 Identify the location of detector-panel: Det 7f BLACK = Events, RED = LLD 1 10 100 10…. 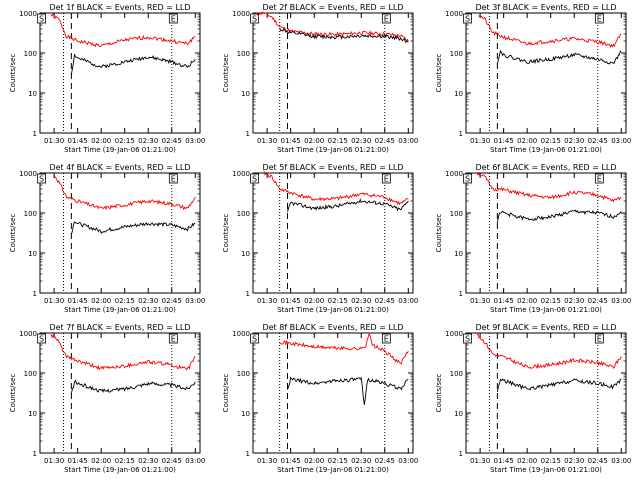
(107, 398).